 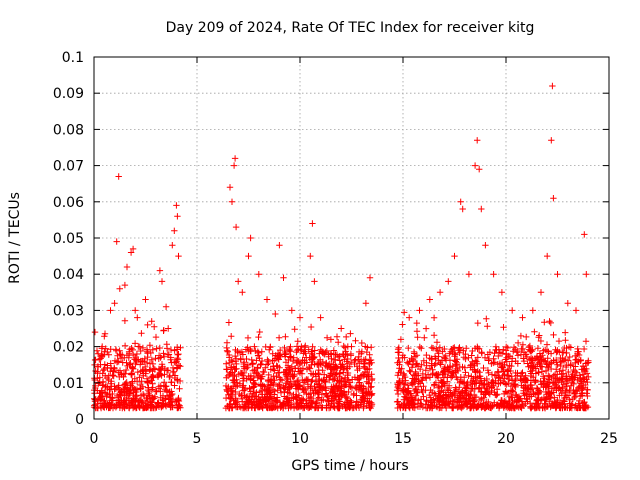 I want to click on y-tick-label: 0.04, so click(x=68, y=275).